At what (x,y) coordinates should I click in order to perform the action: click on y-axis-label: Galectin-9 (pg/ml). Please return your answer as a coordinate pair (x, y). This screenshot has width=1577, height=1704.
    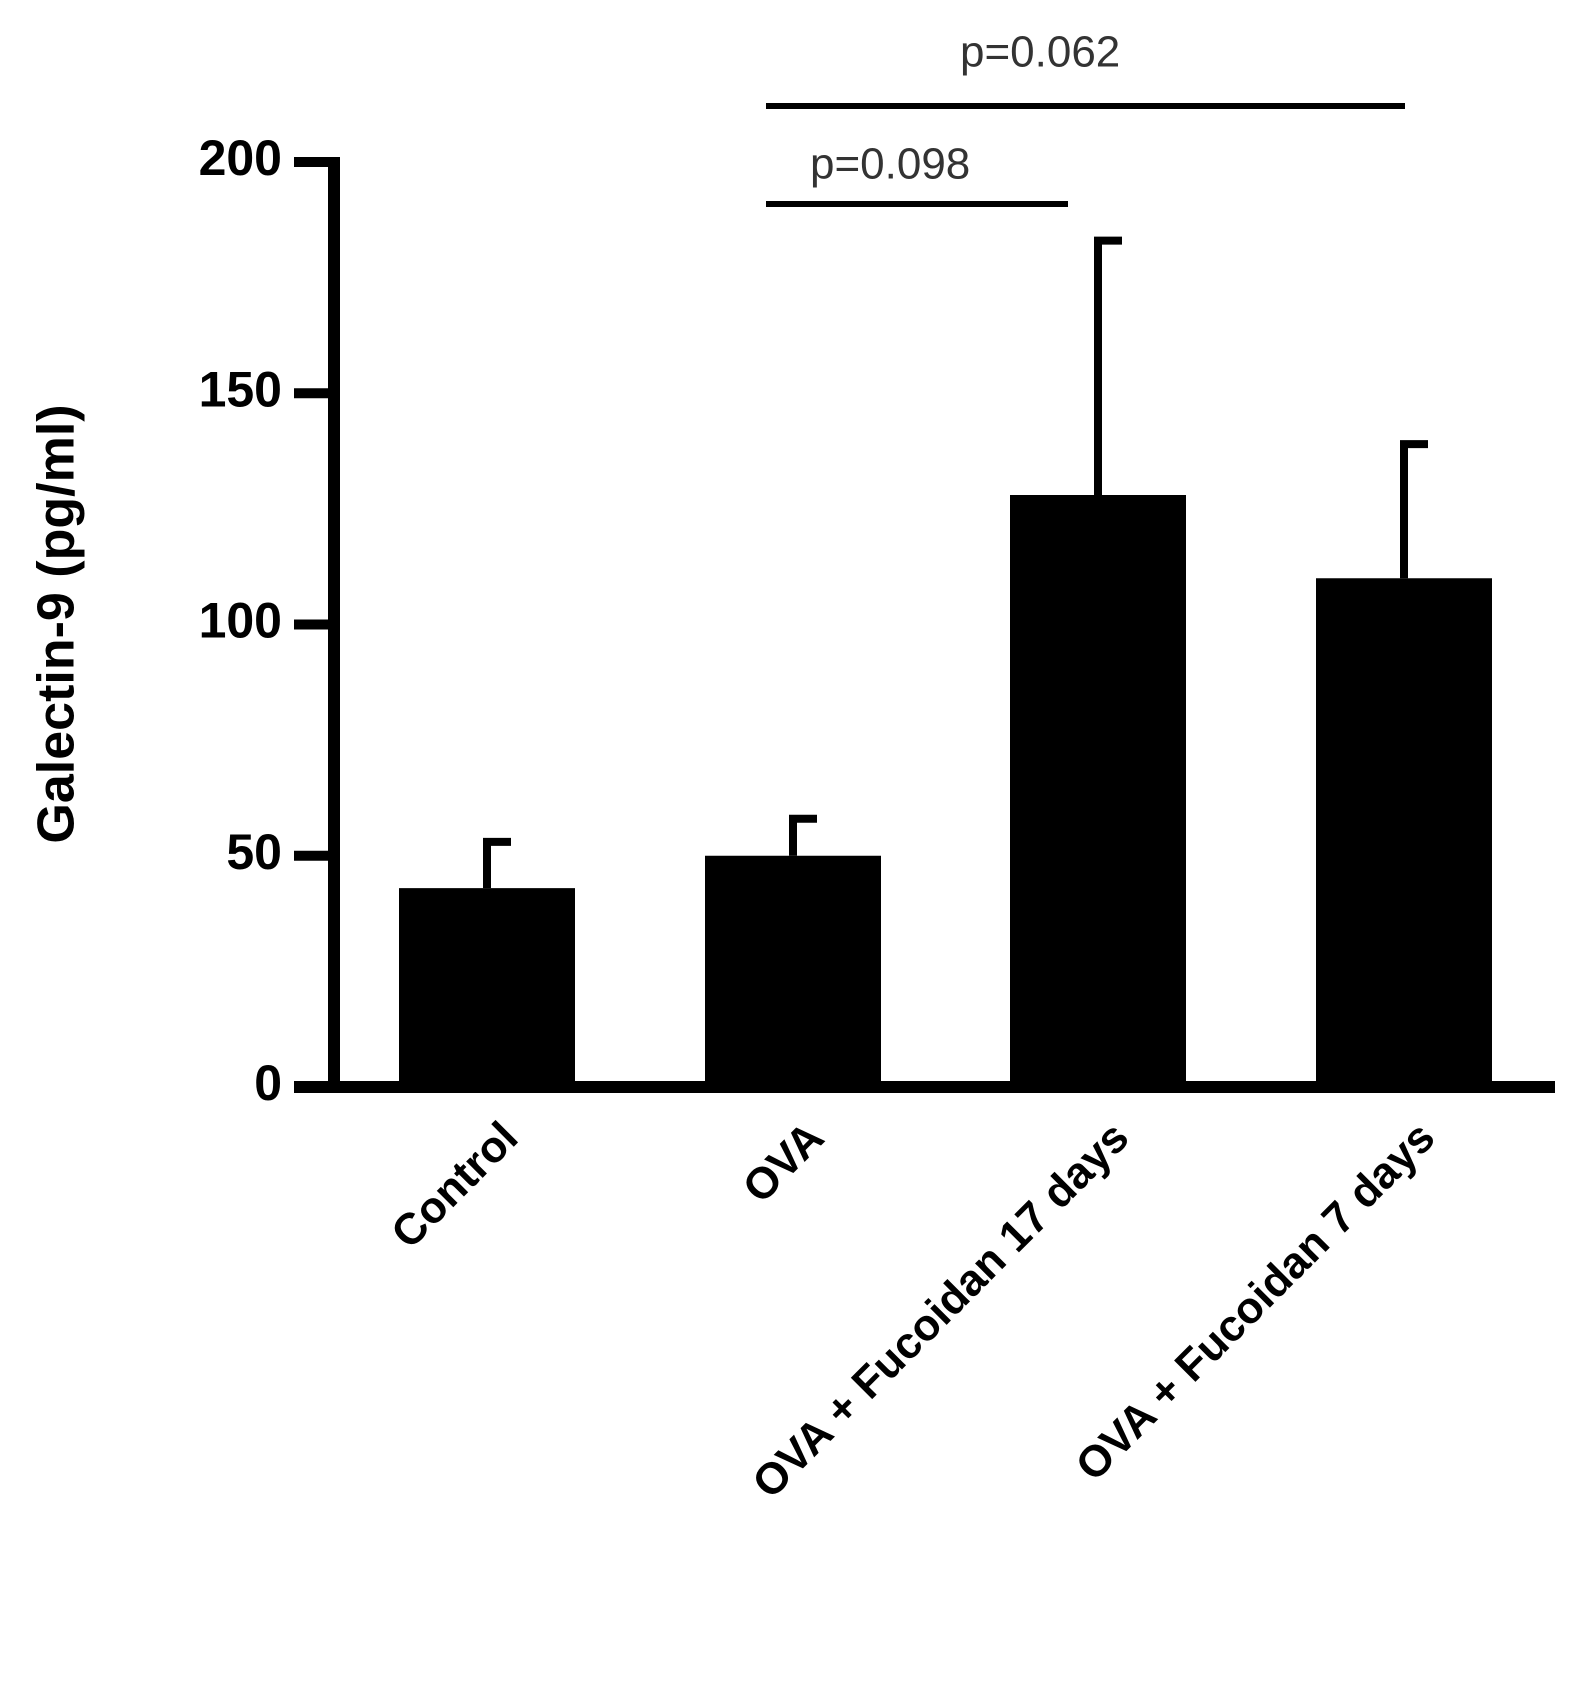
    Looking at the image, I should click on (57, 623).